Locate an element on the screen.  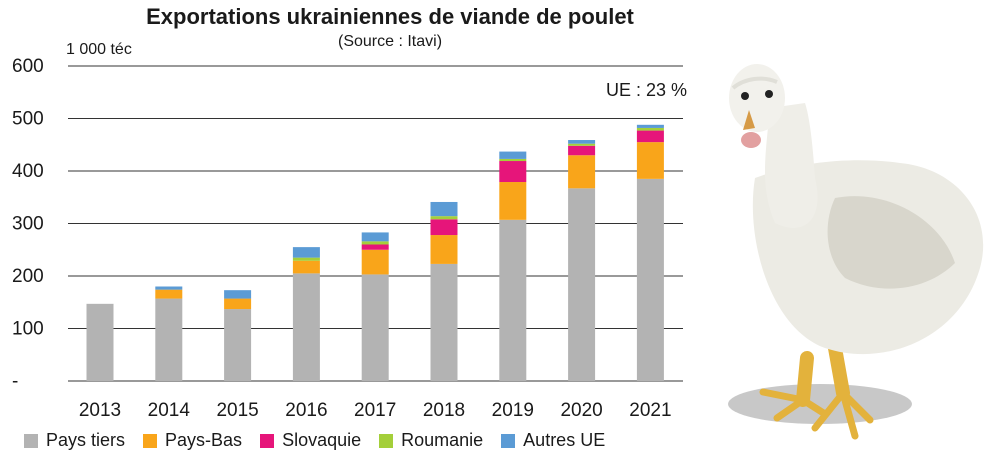
bar-segment-2021-pays-bas is located at coordinates (650, 160).